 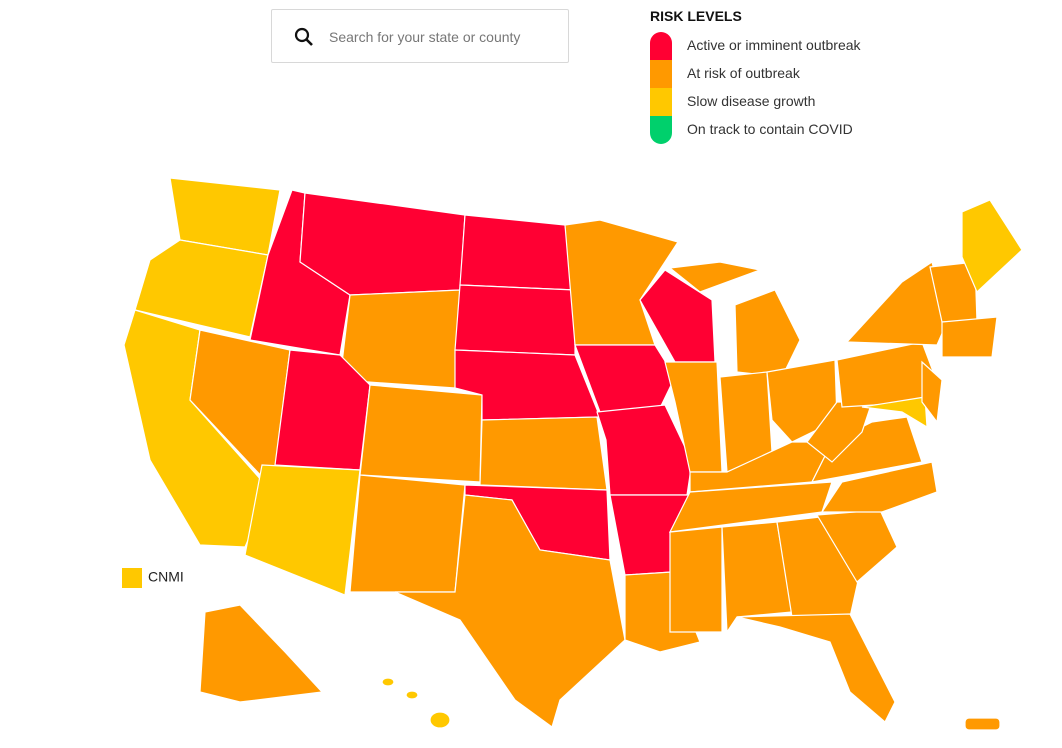 I want to click on legend-label: On track to contain COVID, so click(x=770, y=129).